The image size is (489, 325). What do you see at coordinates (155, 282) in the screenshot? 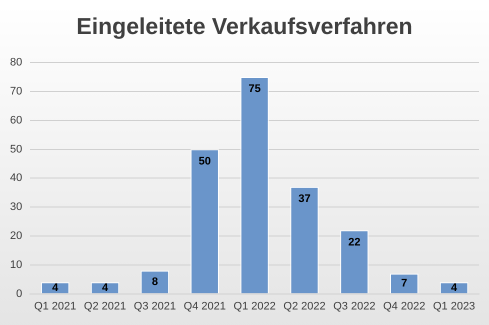
I see `data-label: 8` at bounding box center [155, 282].